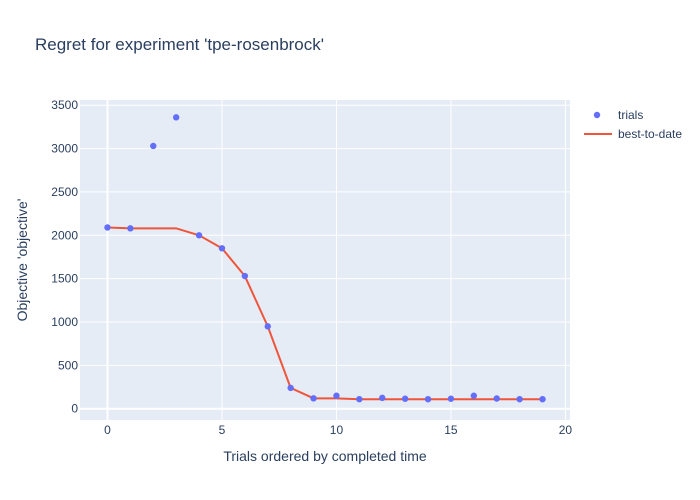 This screenshot has height=500, width=700. What do you see at coordinates (451, 430) in the screenshot?
I see `x-tick-label: 15` at bounding box center [451, 430].